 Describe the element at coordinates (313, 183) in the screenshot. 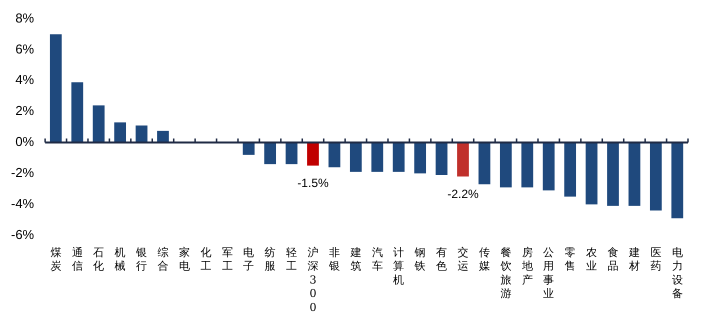

I see `data-label: -1.5%` at that location.